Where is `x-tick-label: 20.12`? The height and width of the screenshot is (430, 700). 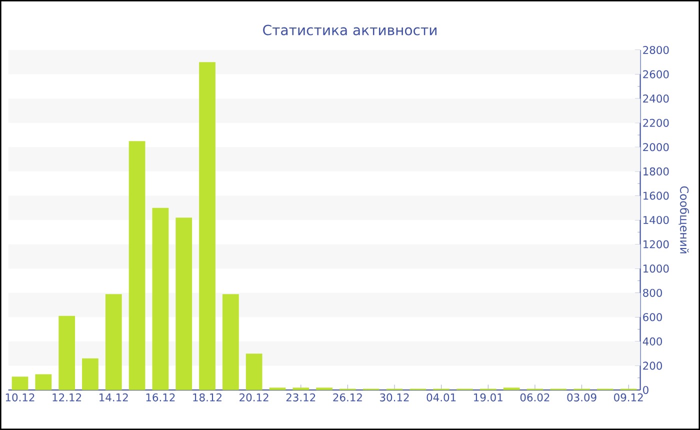
x-tick-label: 20.12 is located at coordinates (254, 397).